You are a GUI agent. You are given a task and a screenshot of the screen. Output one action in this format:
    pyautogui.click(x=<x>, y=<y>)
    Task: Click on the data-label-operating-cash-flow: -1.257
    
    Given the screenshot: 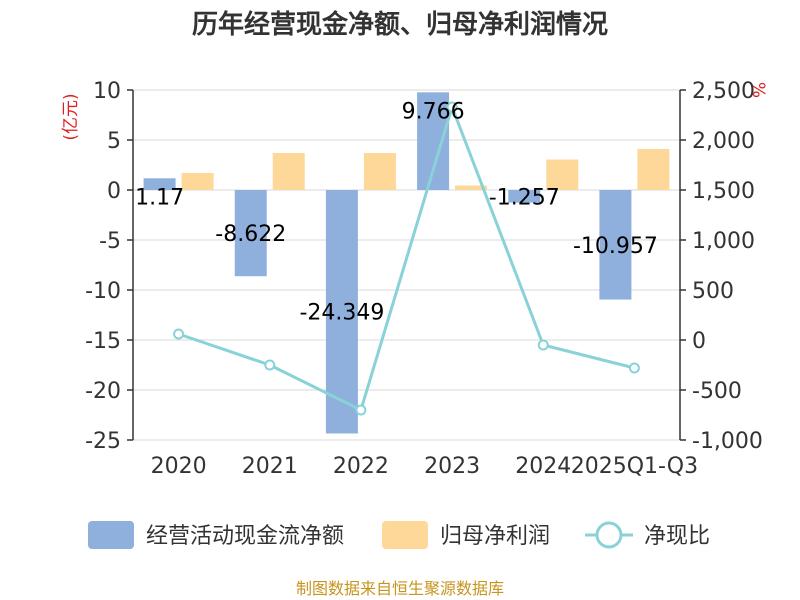 What is the action you would take?
    pyautogui.click(x=524, y=197)
    